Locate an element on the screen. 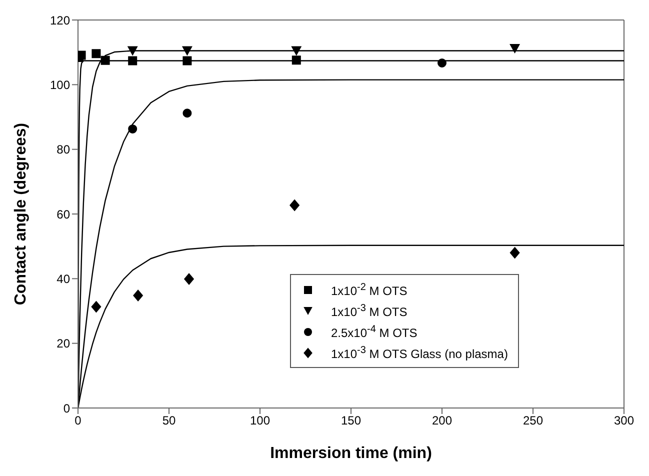  x-tick-label: 50 is located at coordinates (169, 421).